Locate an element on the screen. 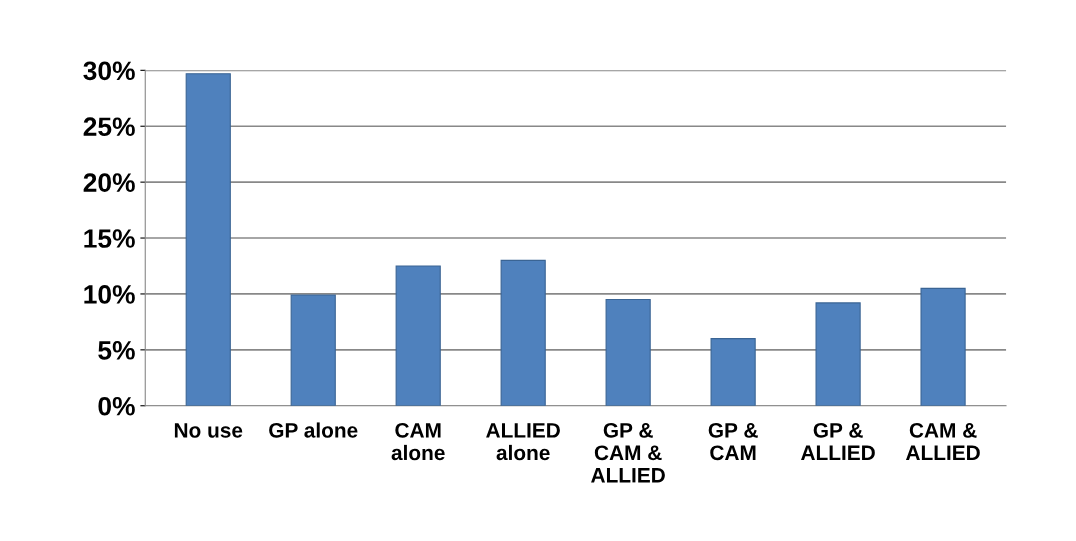 This screenshot has height=541, width=1076. y-tick-label: 10% is located at coordinates (109, 294).